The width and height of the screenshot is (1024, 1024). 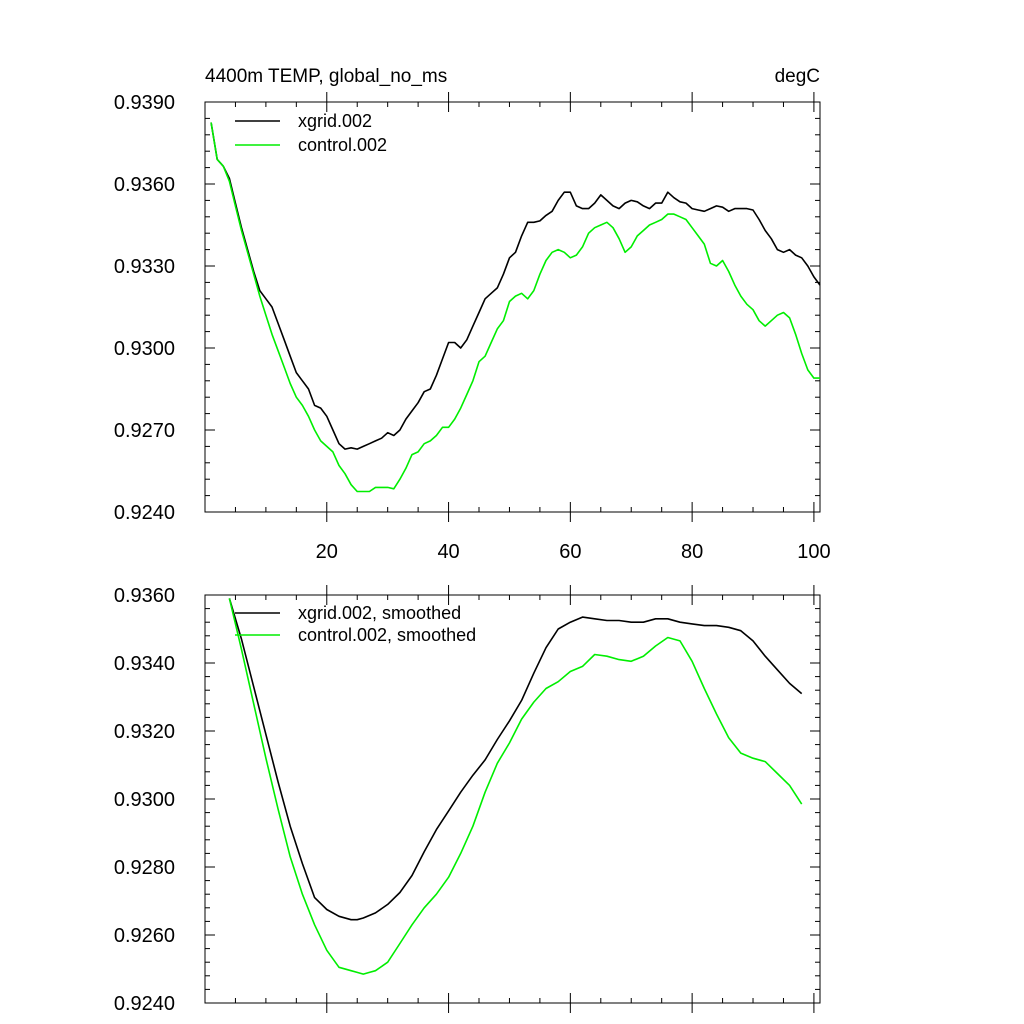 I want to click on y-tick-label: 0.9270, so click(x=144, y=431).